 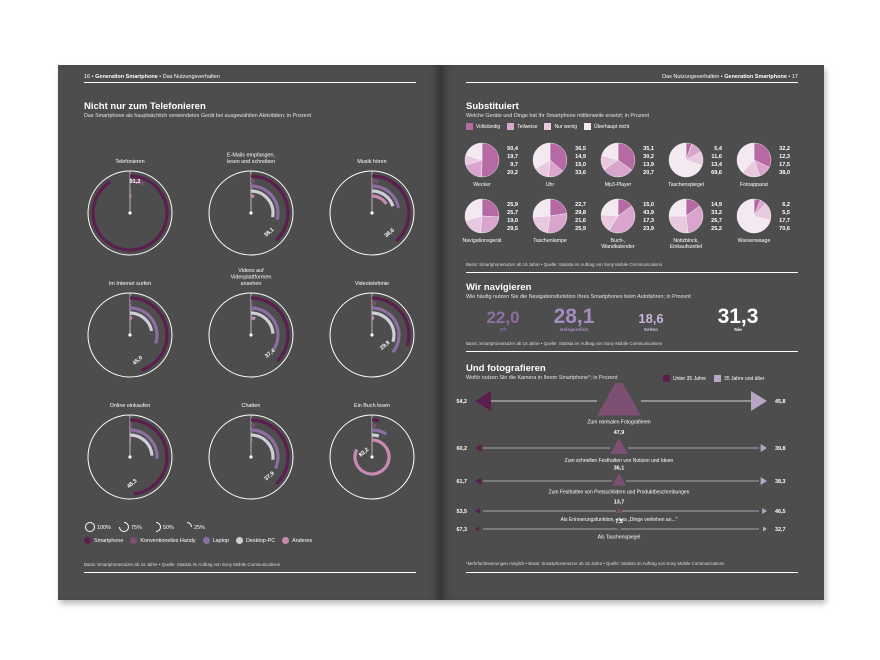 What do you see at coordinates (686, 185) in the screenshot?
I see `pie-label: Taschenspiegel` at bounding box center [686, 185].